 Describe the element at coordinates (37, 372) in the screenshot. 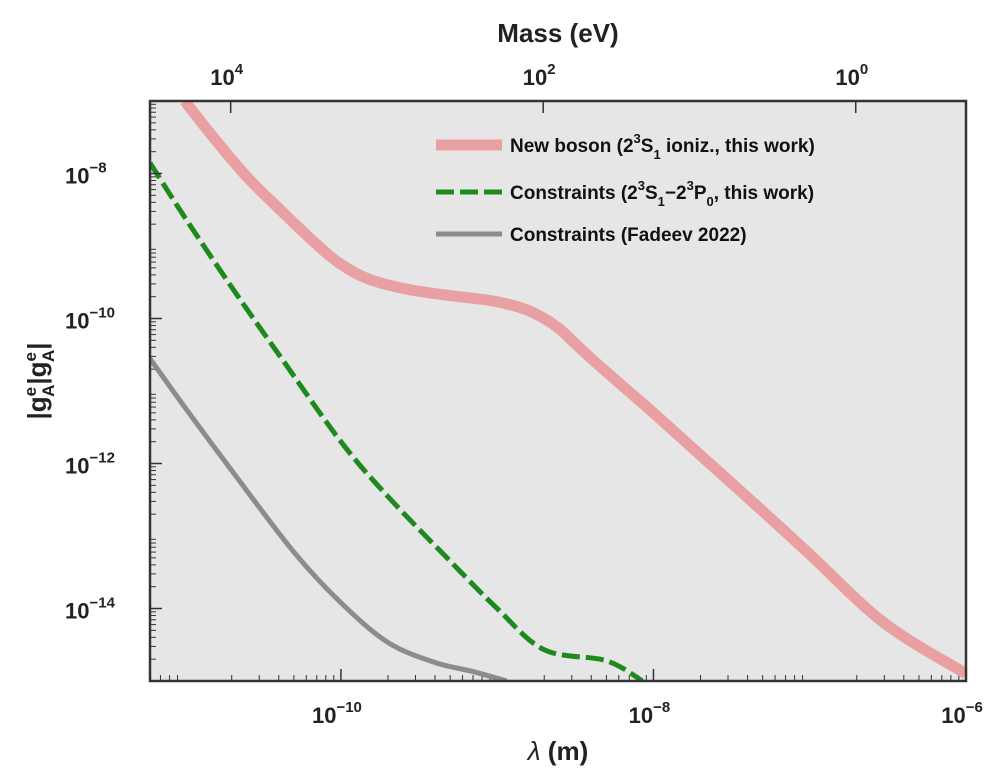

I see `y-axis-title-g2: |g` at that location.